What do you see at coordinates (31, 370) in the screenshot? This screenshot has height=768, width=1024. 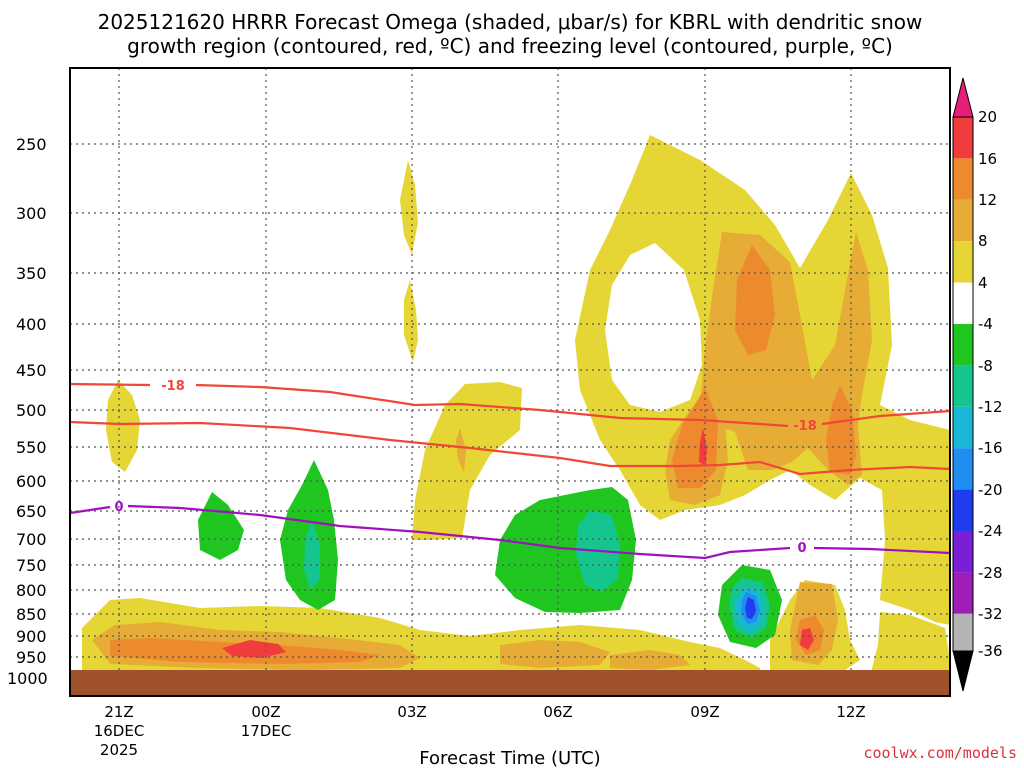 I see `ytick-450: 450` at bounding box center [31, 370].